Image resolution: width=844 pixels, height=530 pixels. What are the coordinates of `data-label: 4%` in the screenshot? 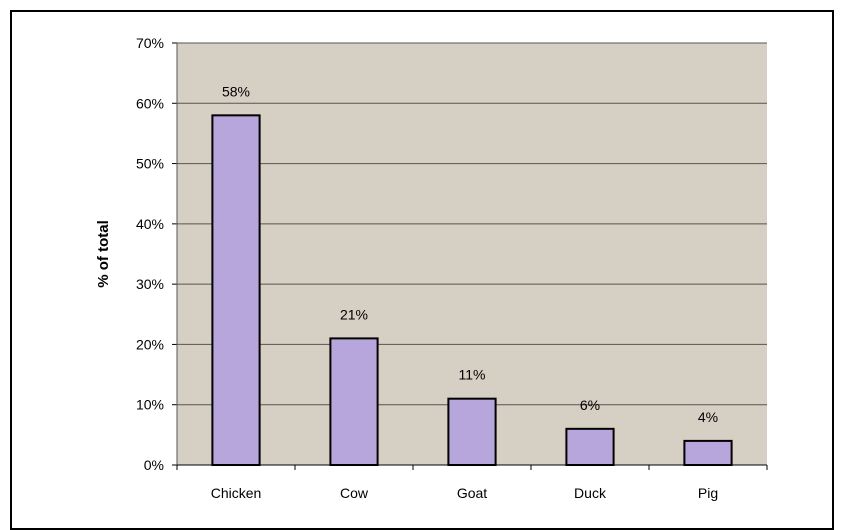 It's located at (708, 417).